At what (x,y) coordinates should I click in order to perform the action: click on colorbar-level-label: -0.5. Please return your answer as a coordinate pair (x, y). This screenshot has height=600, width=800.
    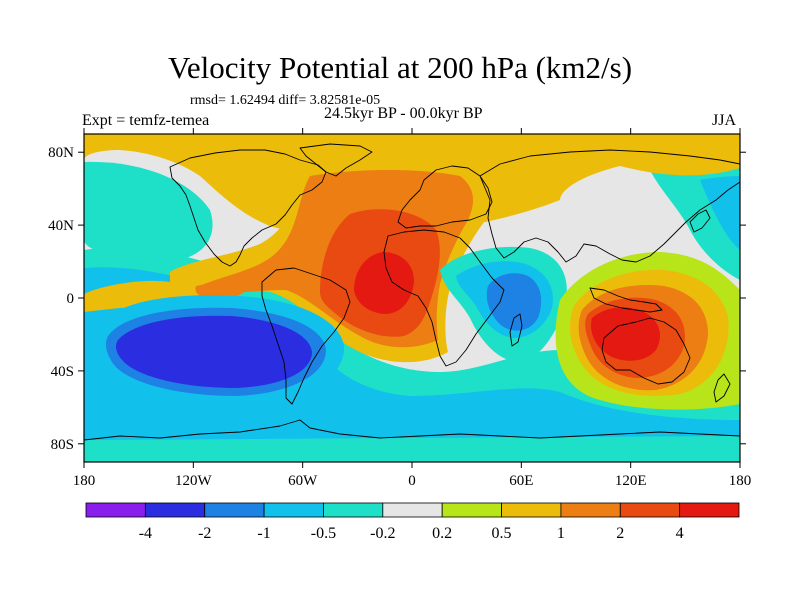
    Looking at the image, I should click on (323, 533).